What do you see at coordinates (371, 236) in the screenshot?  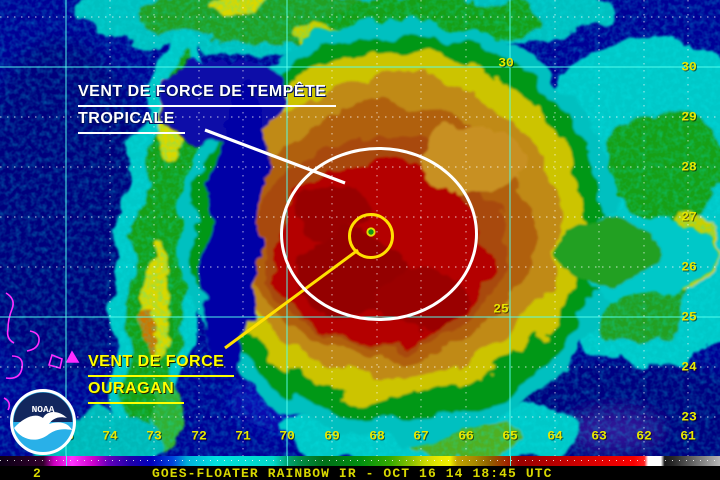 I see `hurricane-wind-radius-circle` at bounding box center [371, 236].